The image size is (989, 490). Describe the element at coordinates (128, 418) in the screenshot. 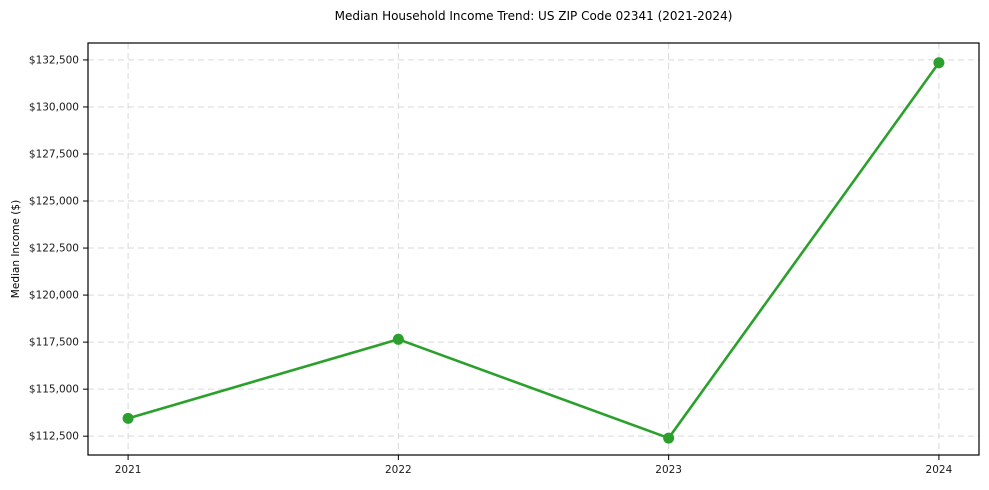

I see `data-point-2021` at that location.